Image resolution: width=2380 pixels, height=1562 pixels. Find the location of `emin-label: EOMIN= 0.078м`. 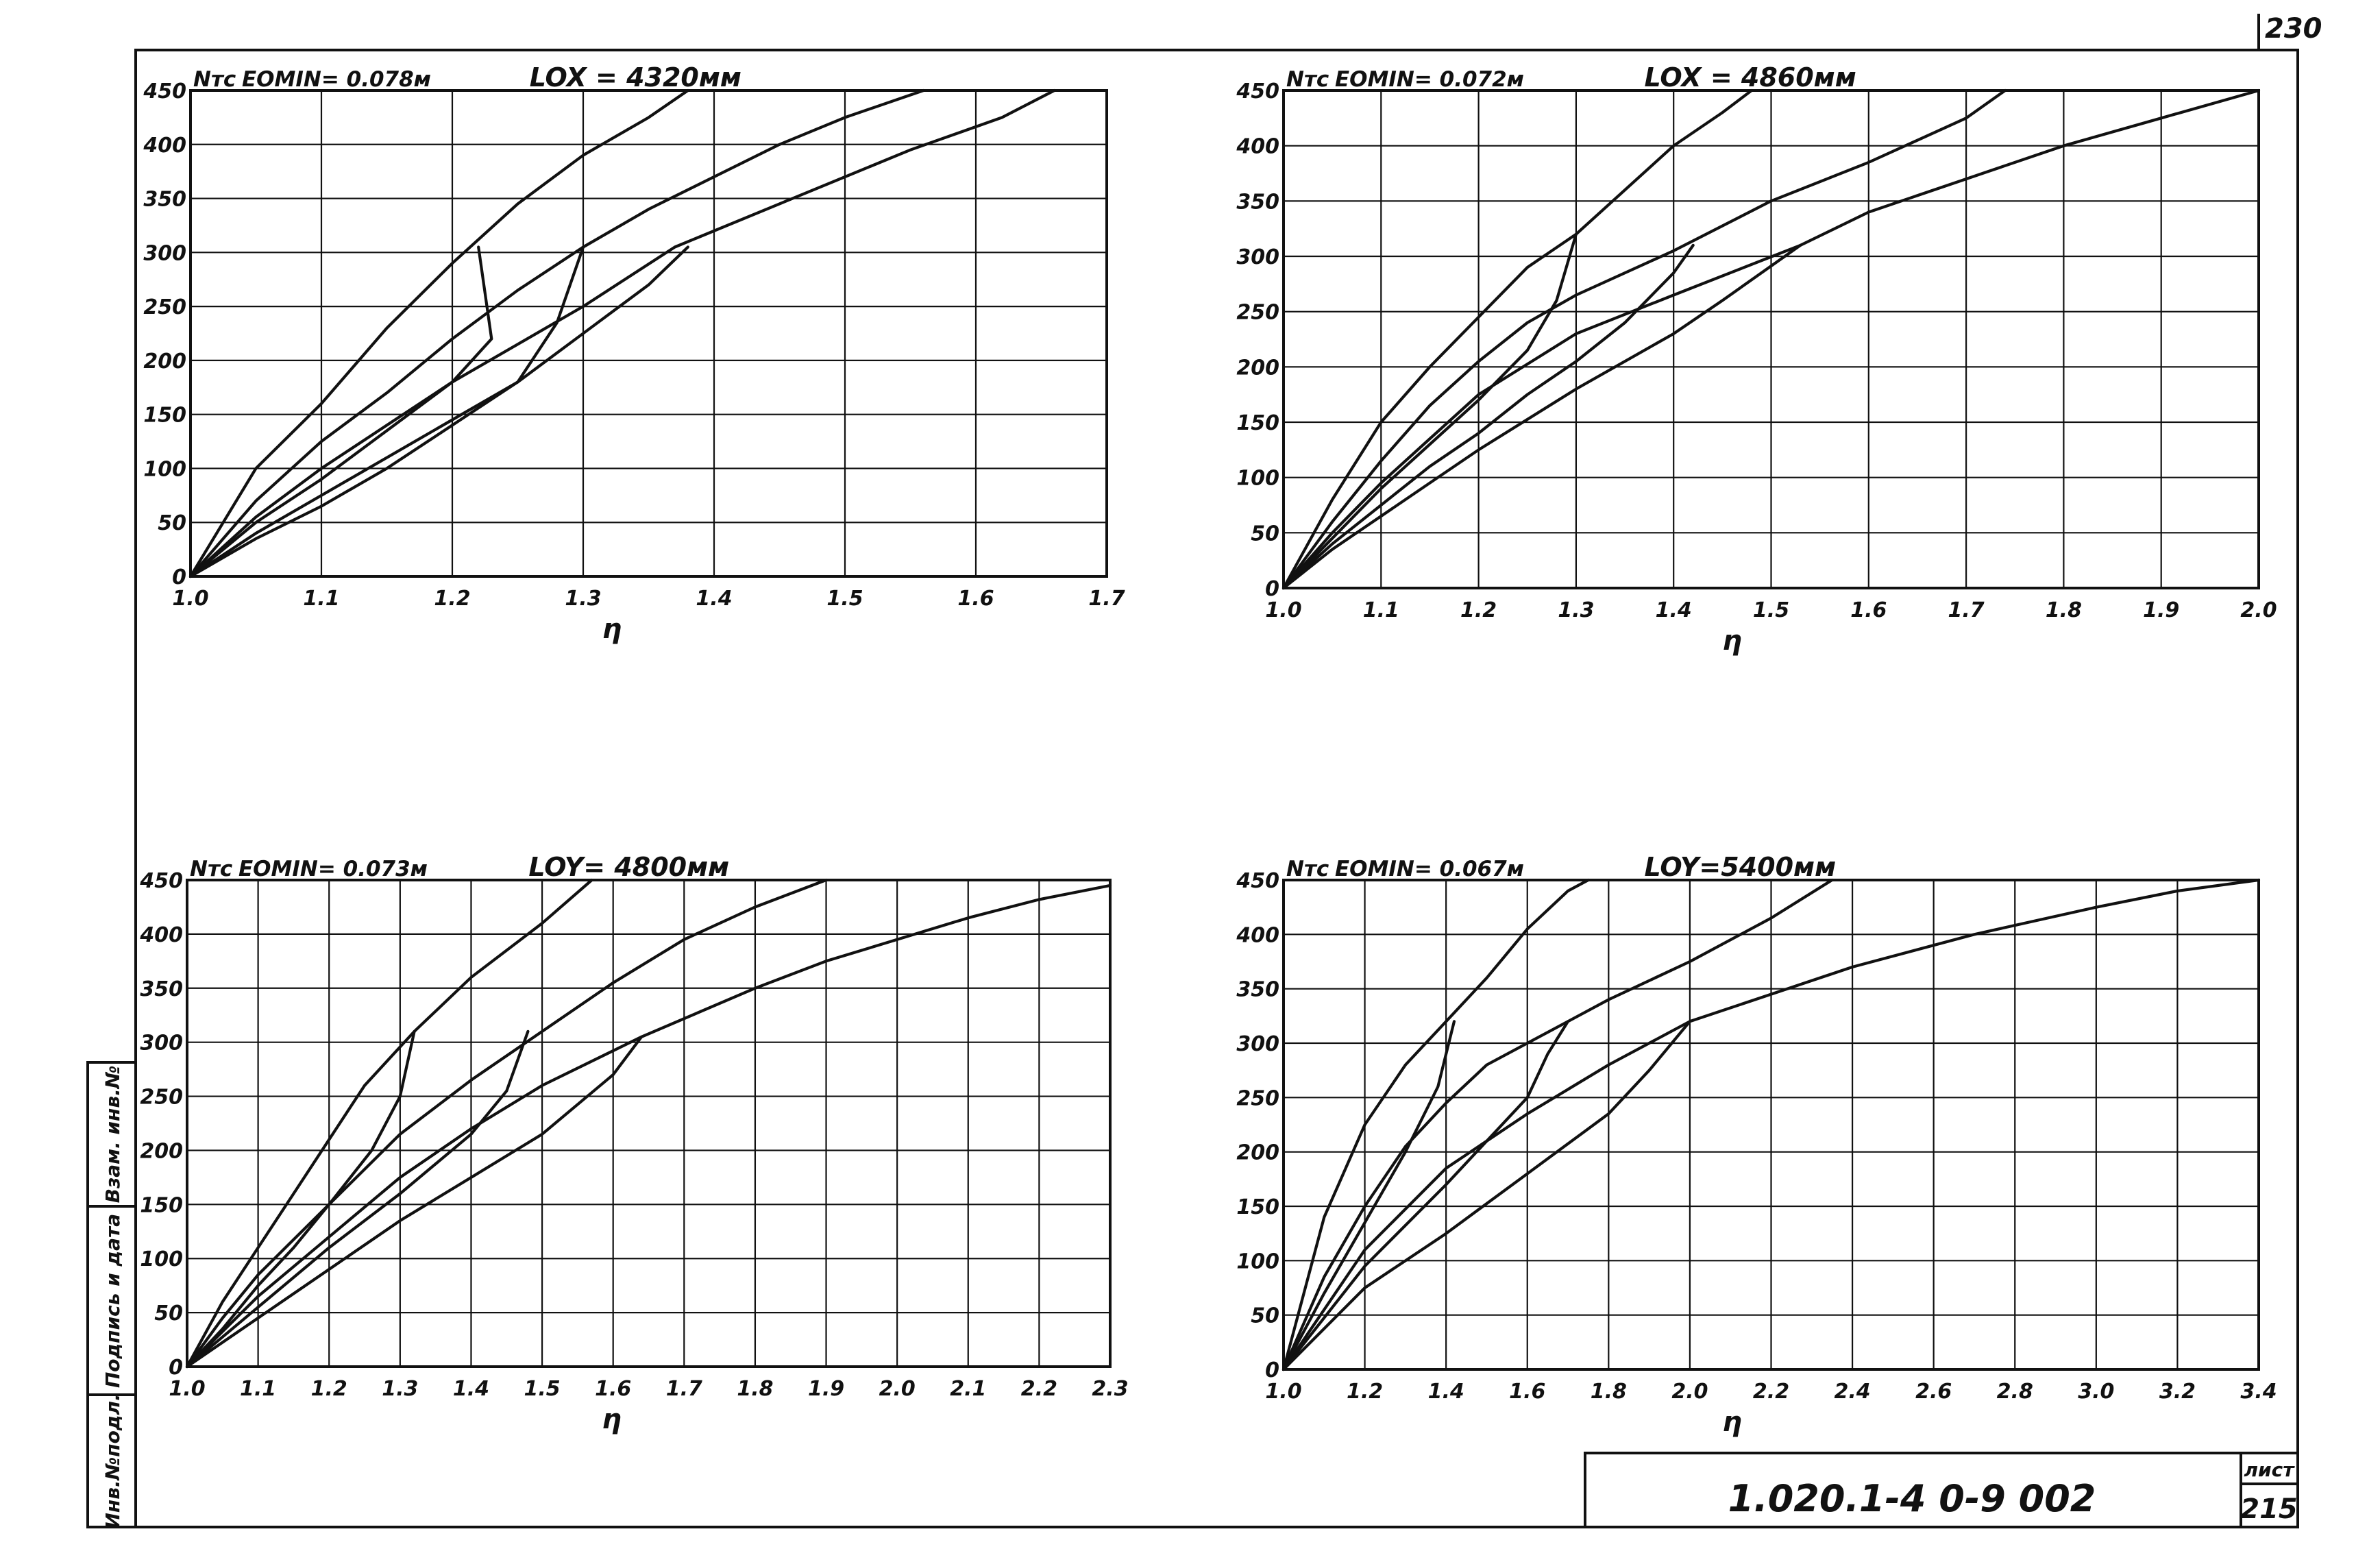

emin-label: EOMIN= 0.078м is located at coordinates (336, 79).